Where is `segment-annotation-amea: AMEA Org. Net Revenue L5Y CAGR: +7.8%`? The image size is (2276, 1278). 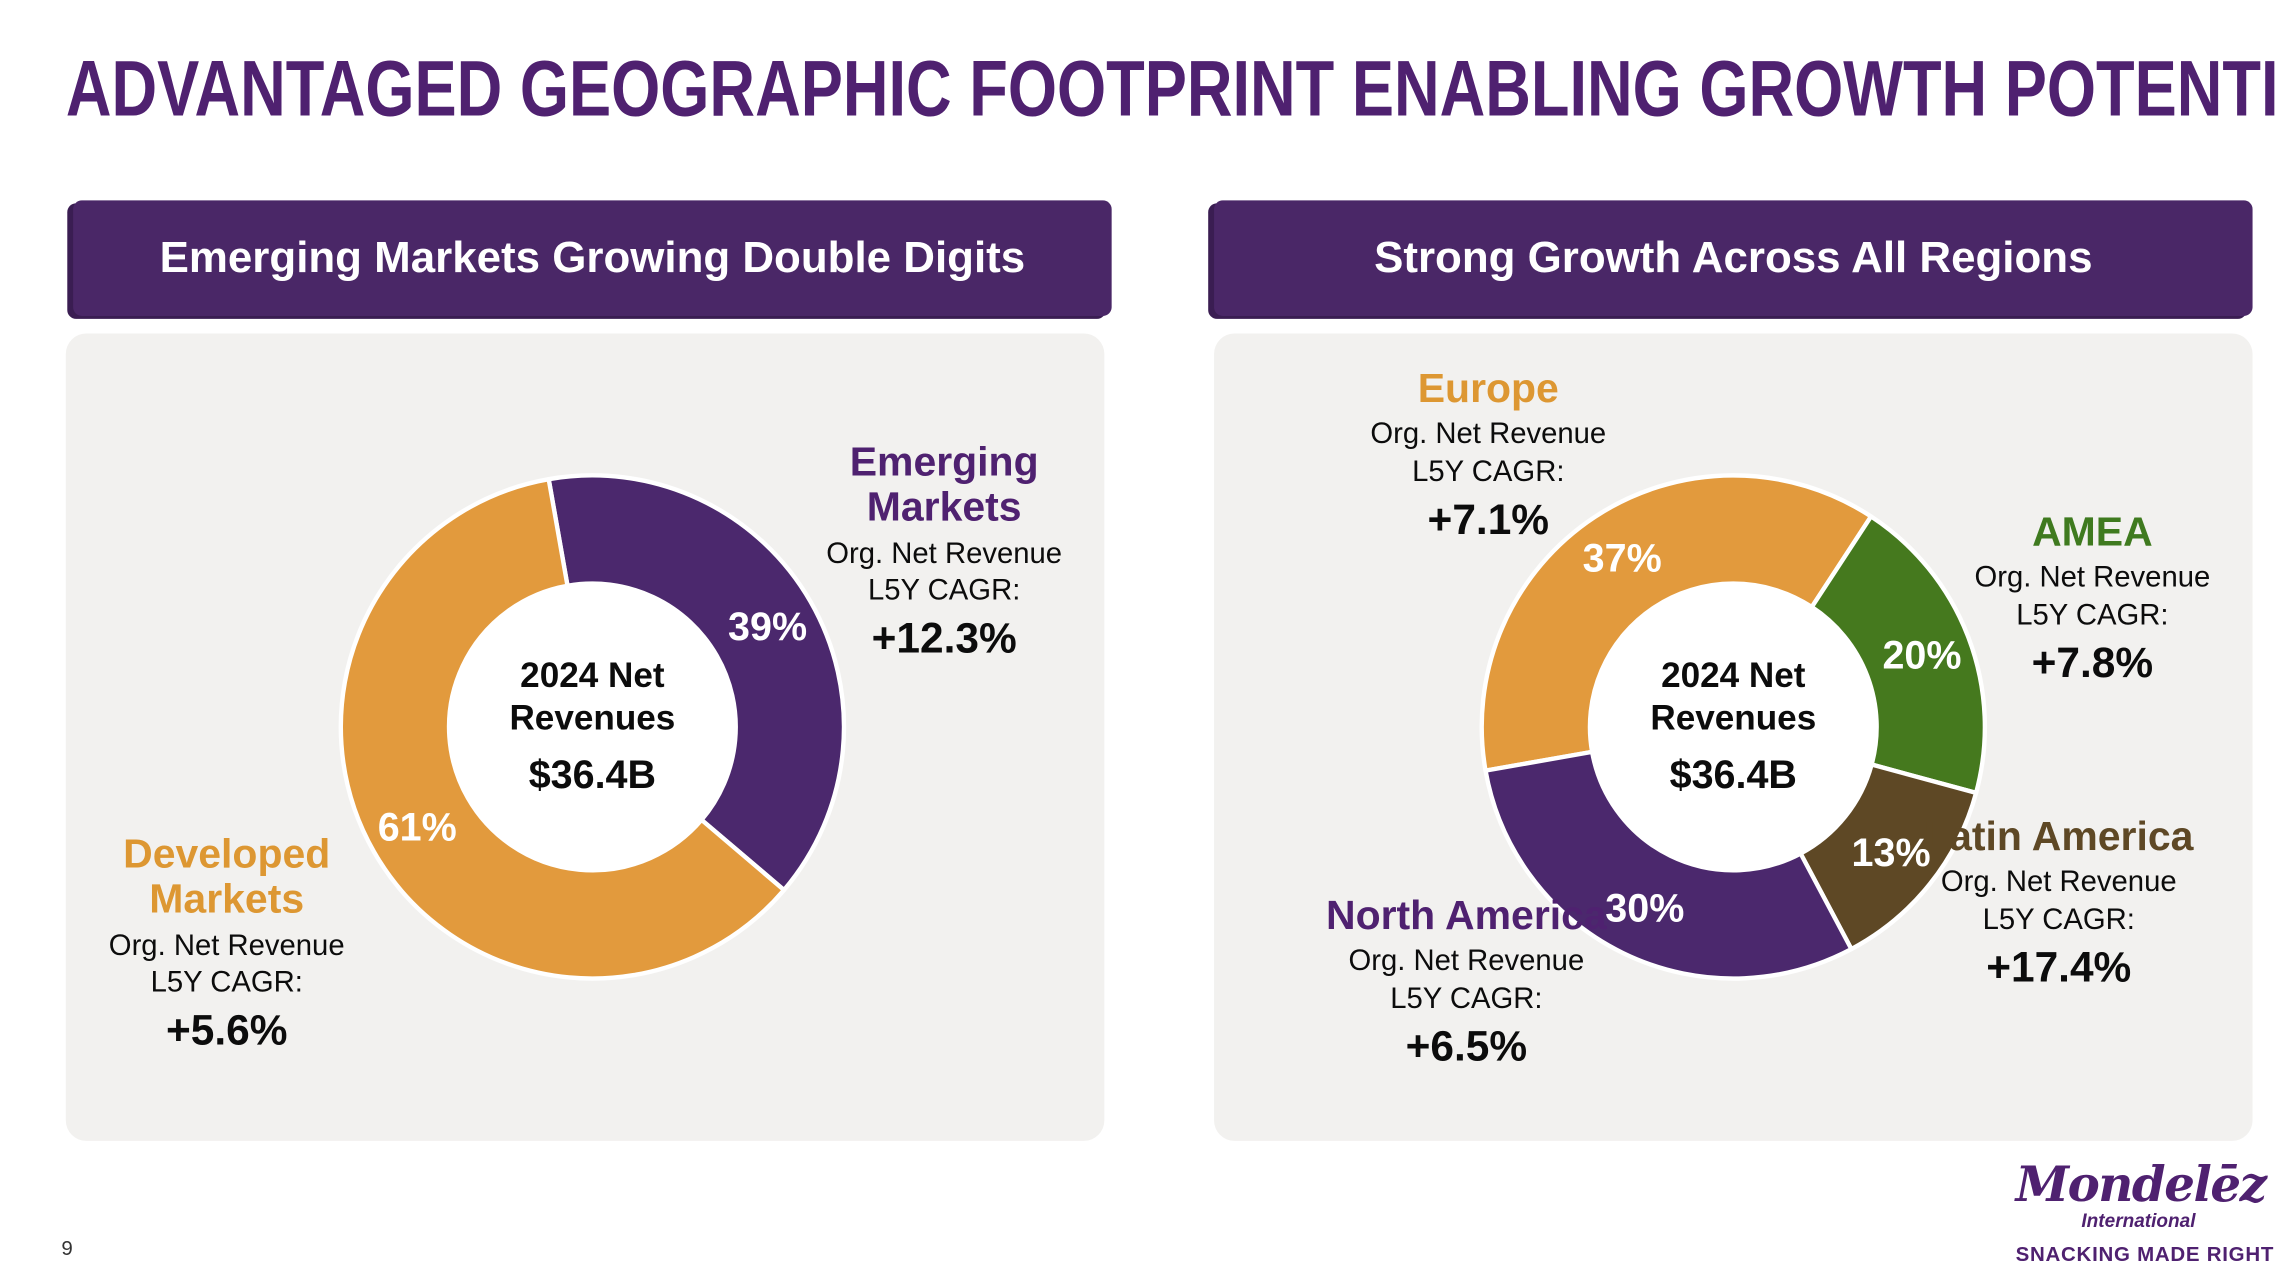
segment-annotation-amea: AMEA Org. Net Revenue L5Y CAGR: +7.8% is located at coordinates (2092, 598).